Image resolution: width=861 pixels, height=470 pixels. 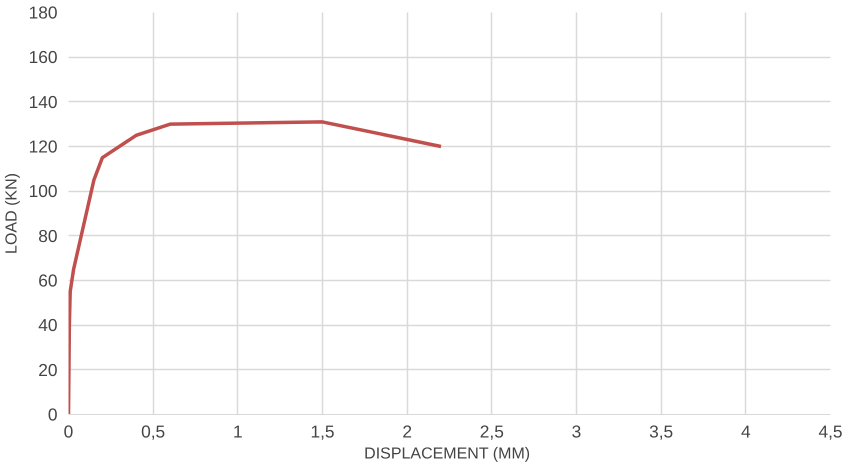 I want to click on y-tick-label: 40, so click(x=48, y=325).